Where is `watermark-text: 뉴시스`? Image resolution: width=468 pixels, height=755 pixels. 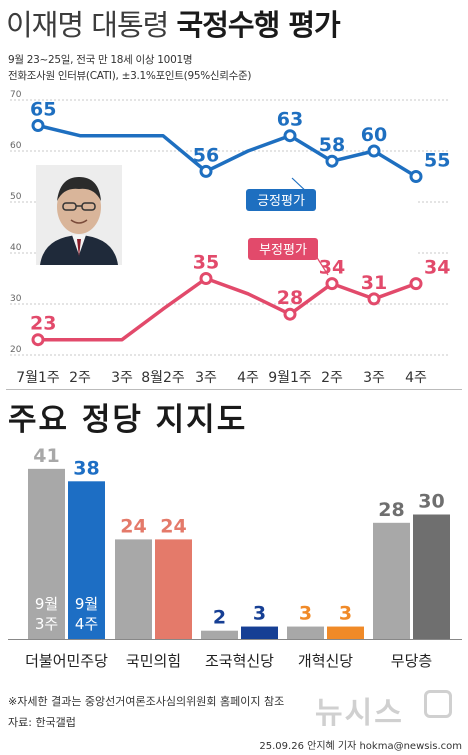
watermark-text: 뉴시스 is located at coordinates (359, 713).